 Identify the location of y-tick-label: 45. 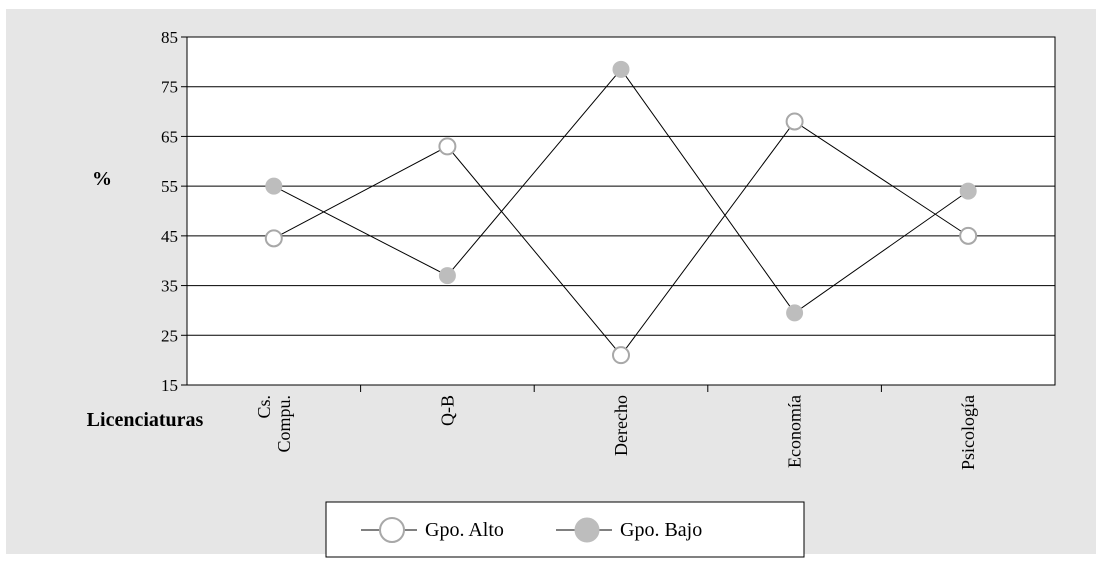
(169, 236).